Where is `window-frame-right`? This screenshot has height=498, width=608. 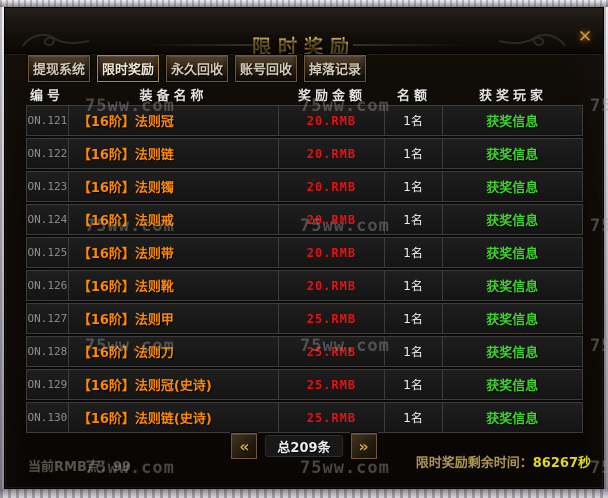
window-frame-right is located at coordinates (606, 248).